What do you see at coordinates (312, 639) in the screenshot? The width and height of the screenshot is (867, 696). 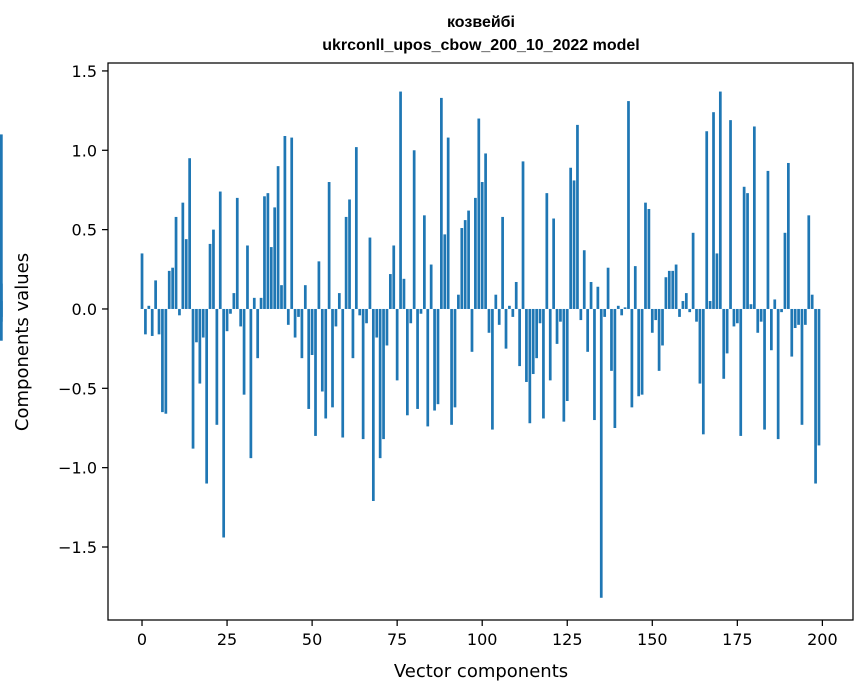 I see `x-tick-label: 50` at bounding box center [312, 639].